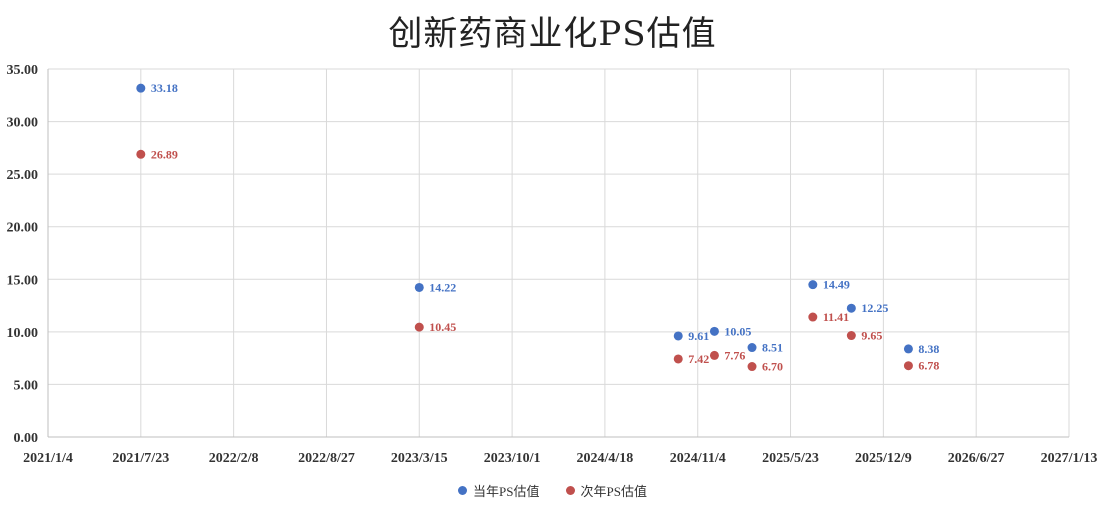 The image size is (1105, 505). What do you see at coordinates (1069, 458) in the screenshot?
I see `x-tick-label: 2027/1/13` at bounding box center [1069, 458].